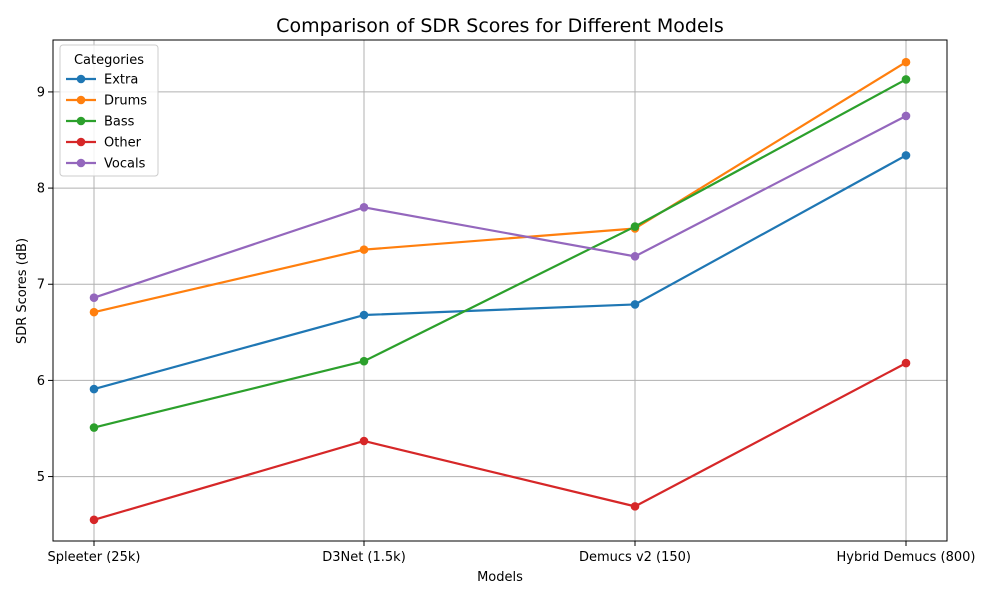  I want to click on x-axis-label: Models, so click(500, 577).